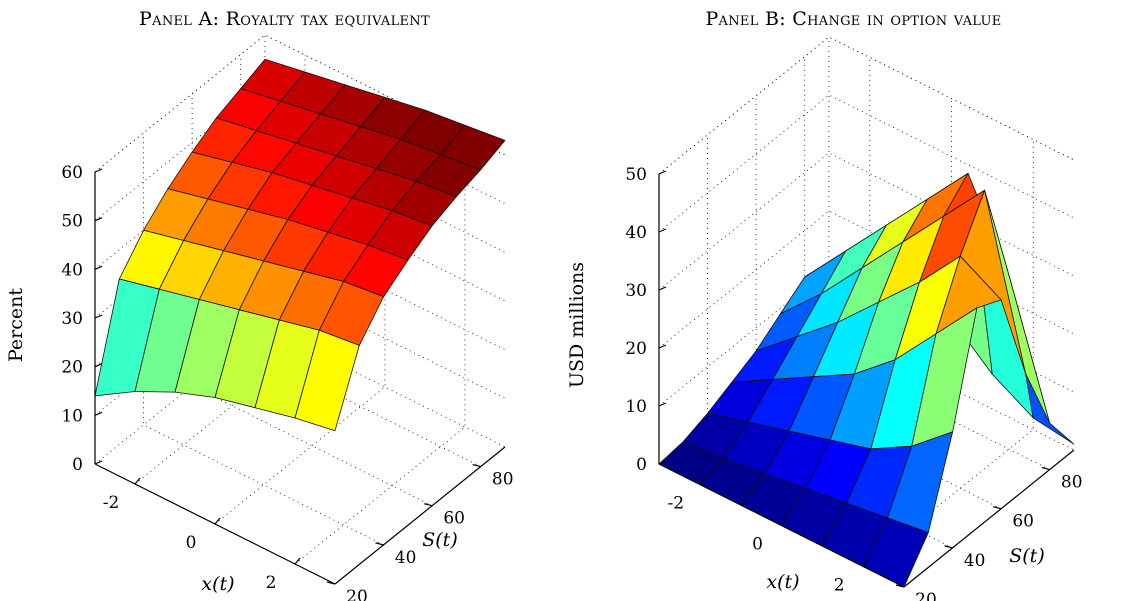  Describe the element at coordinates (16, 325) in the screenshot. I see `z-axis-label: Percent` at that location.